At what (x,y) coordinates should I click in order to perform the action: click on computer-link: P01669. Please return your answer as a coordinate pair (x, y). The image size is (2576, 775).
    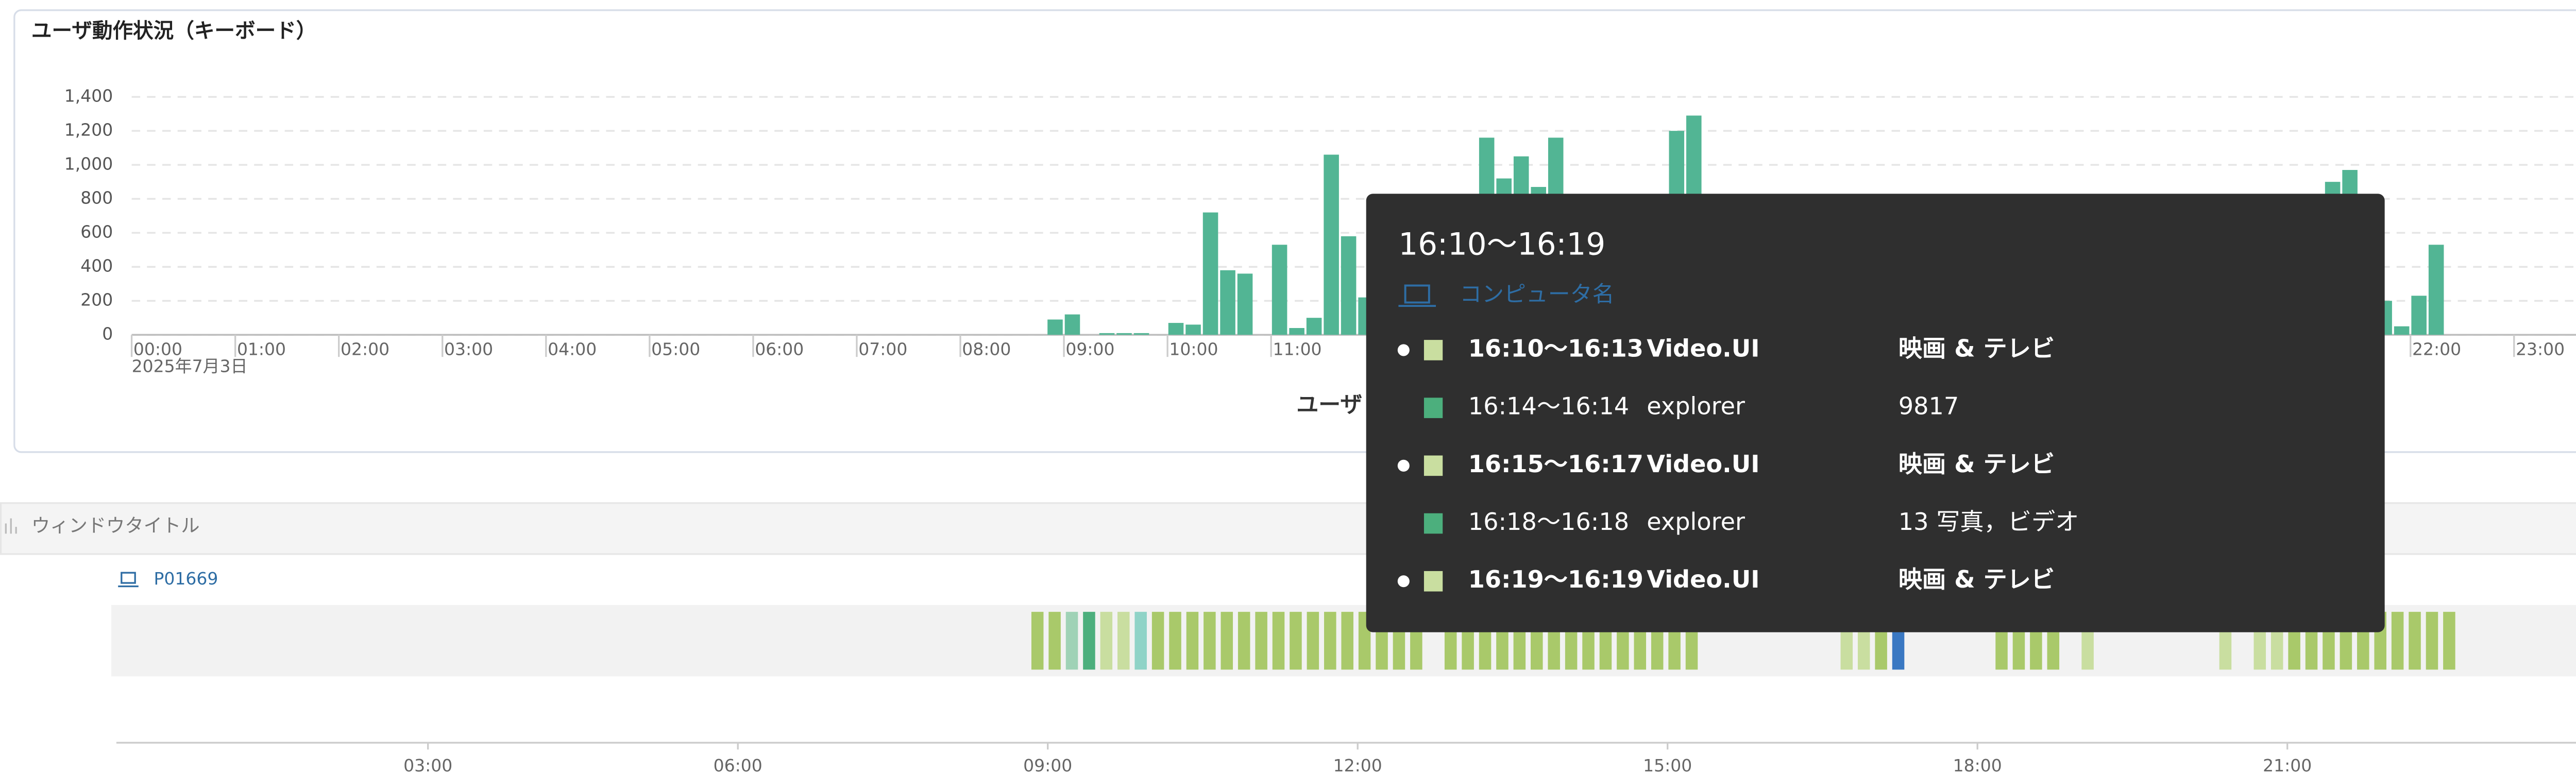
    Looking at the image, I should click on (186, 579).